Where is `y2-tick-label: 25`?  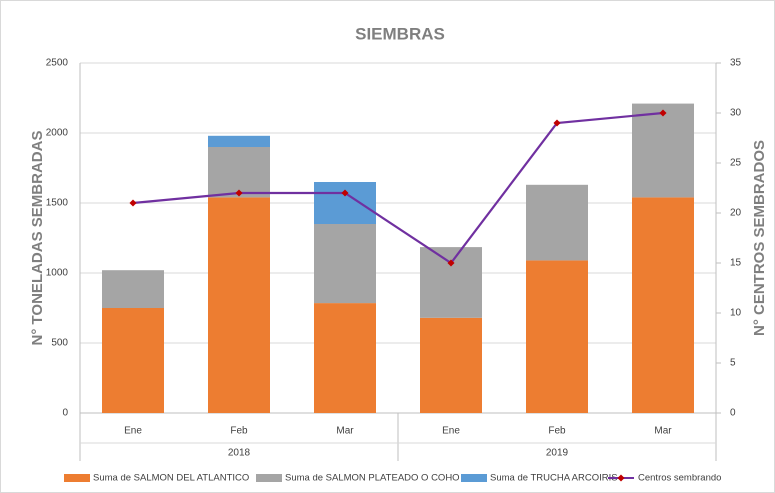 y2-tick-label: 25 is located at coordinates (736, 163).